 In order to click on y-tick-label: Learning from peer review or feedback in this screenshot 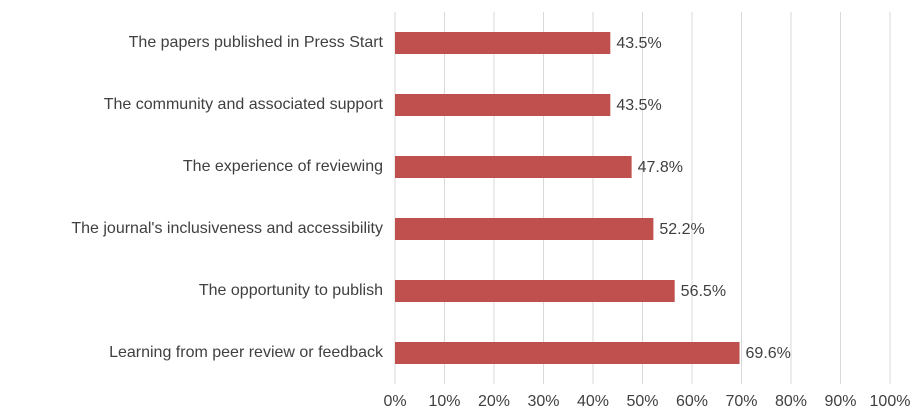, I will do `click(246, 352)`.